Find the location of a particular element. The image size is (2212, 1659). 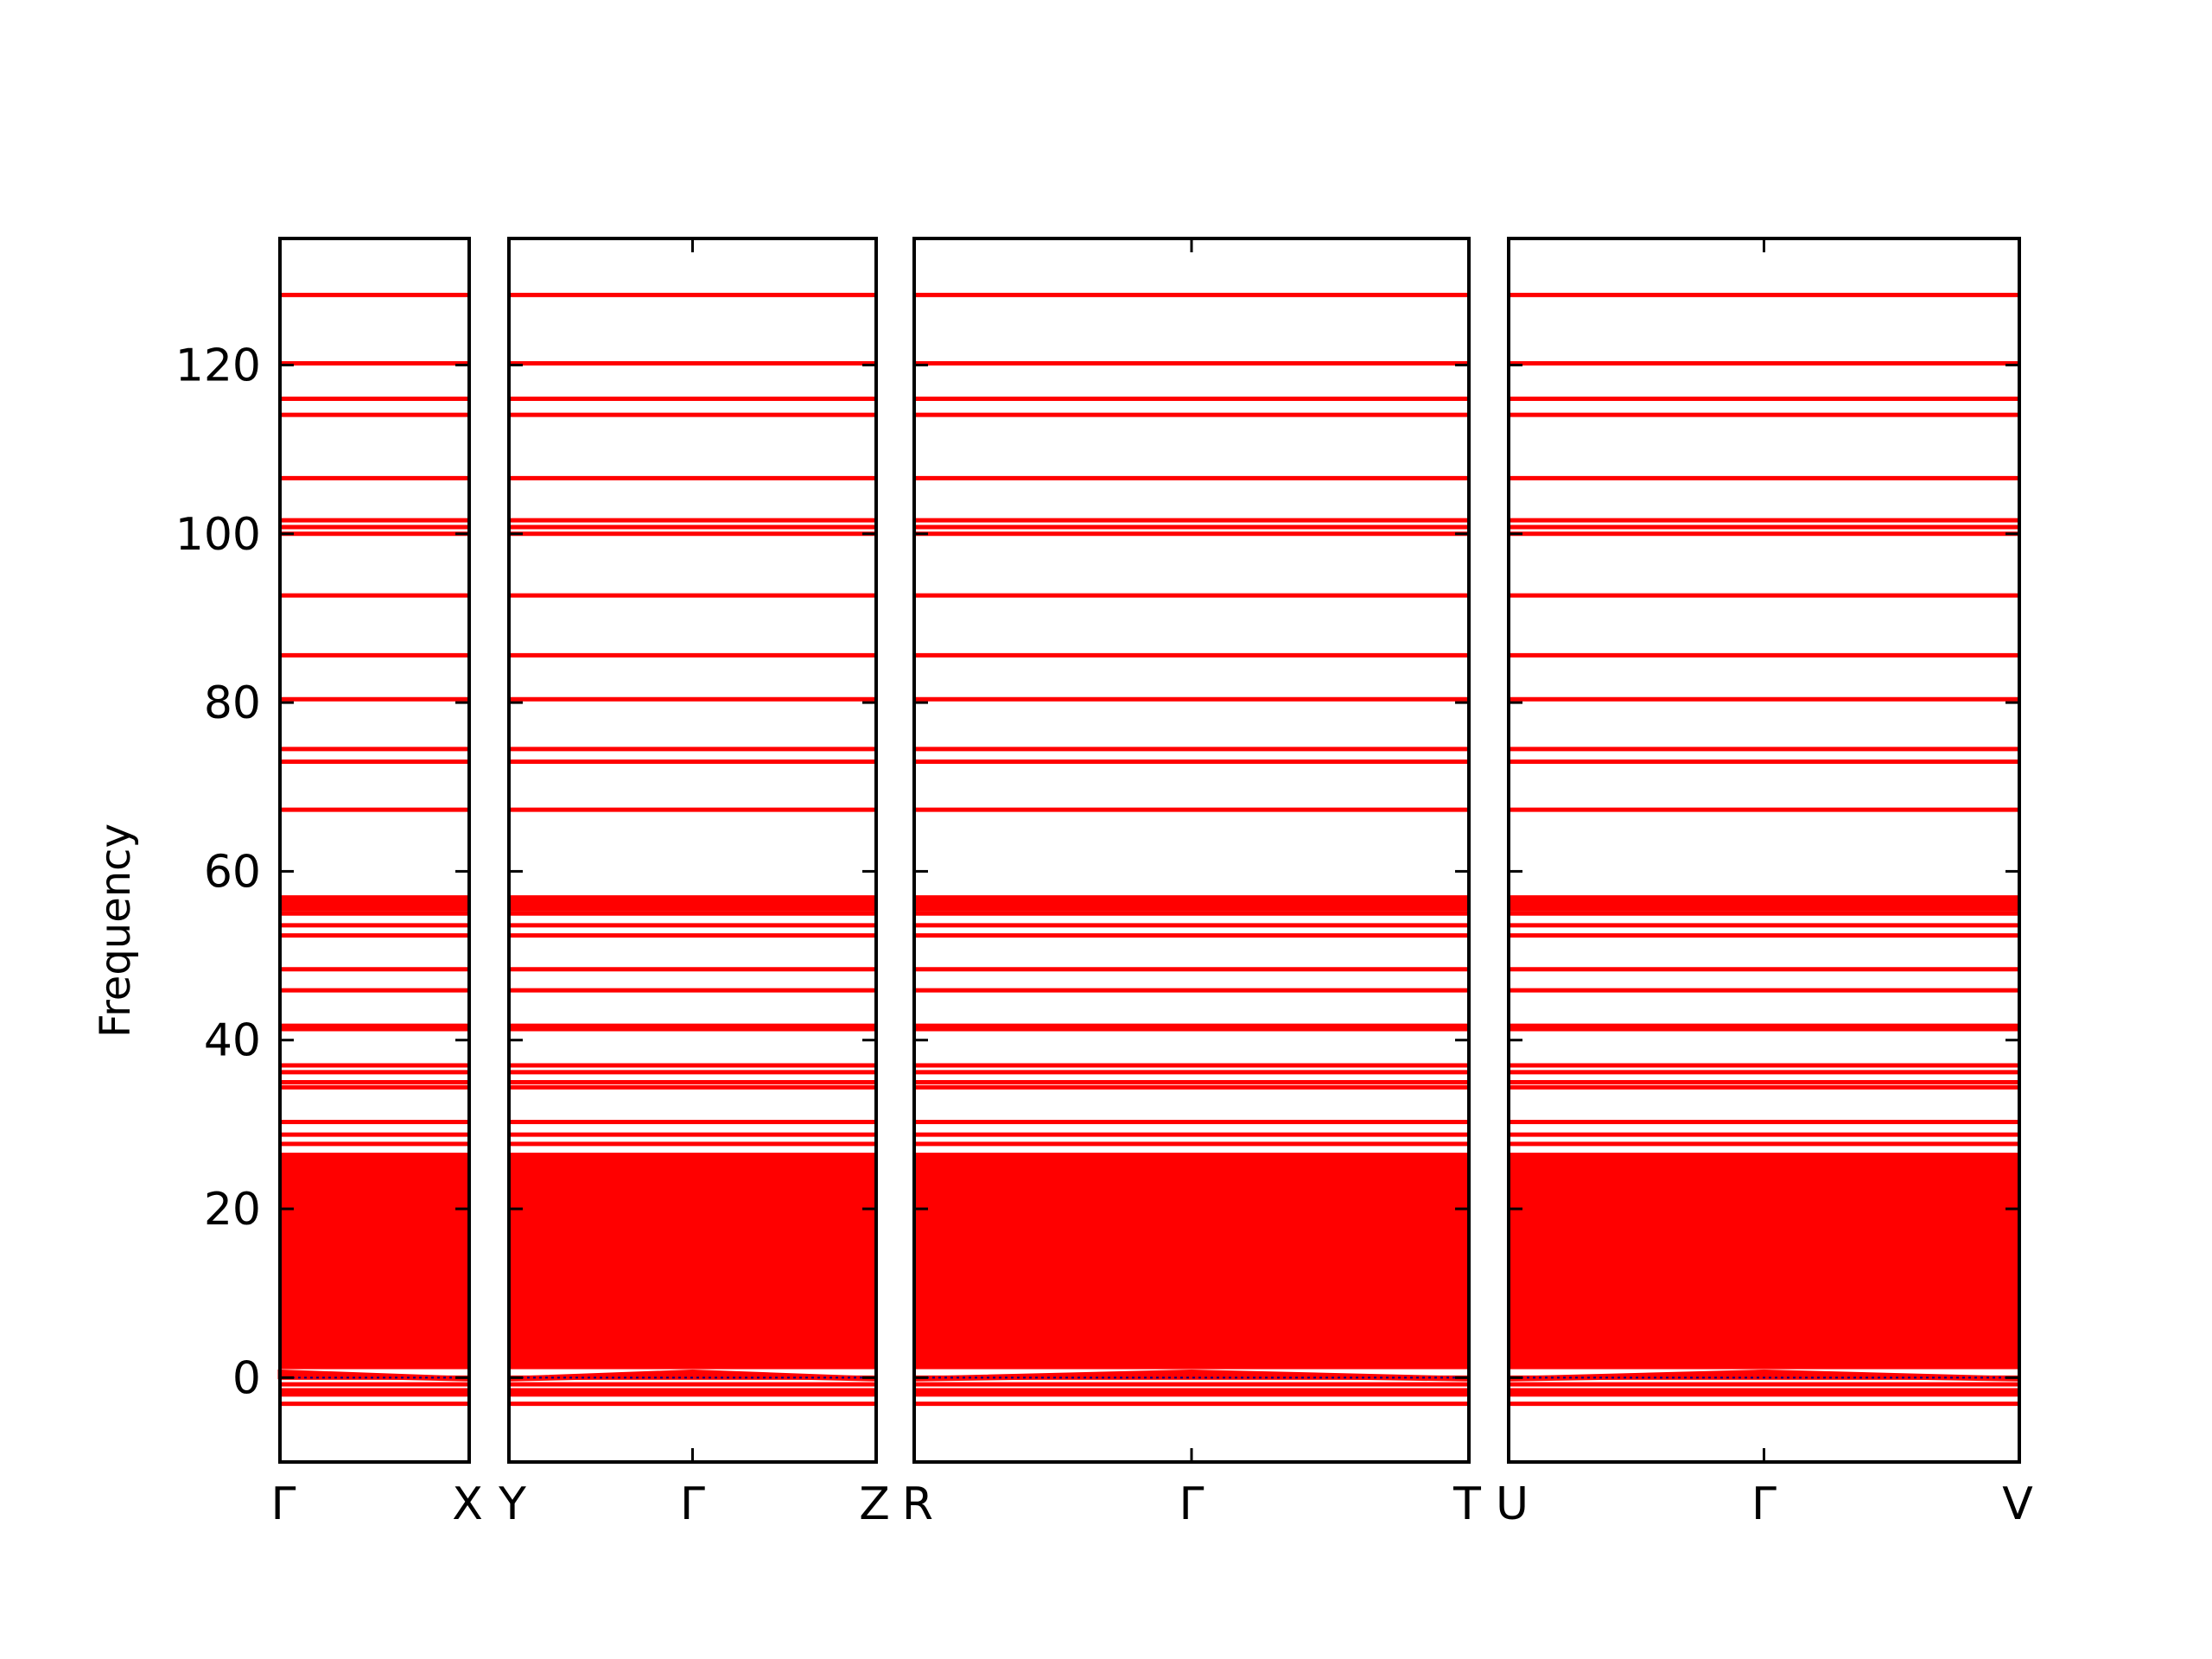

x-tick-label: X is located at coordinates (467, 1504).